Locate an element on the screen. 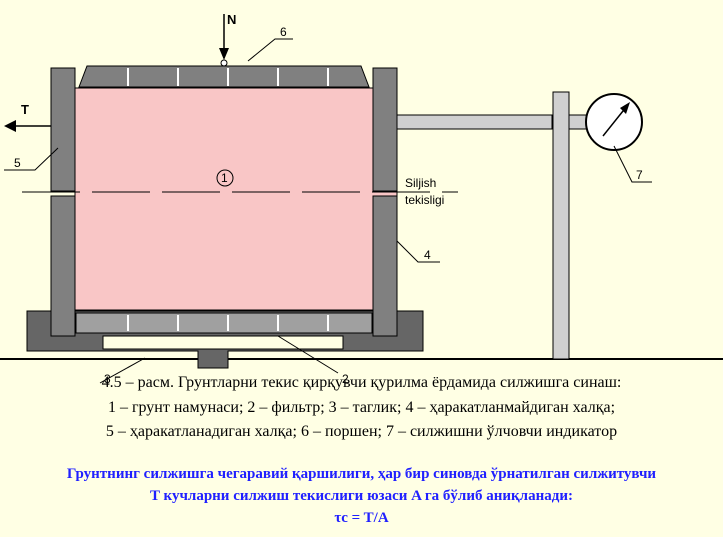 Image resolution: width=723 pixels, height=537 pixels. gauge-needle-head is located at coordinates (625, 108).